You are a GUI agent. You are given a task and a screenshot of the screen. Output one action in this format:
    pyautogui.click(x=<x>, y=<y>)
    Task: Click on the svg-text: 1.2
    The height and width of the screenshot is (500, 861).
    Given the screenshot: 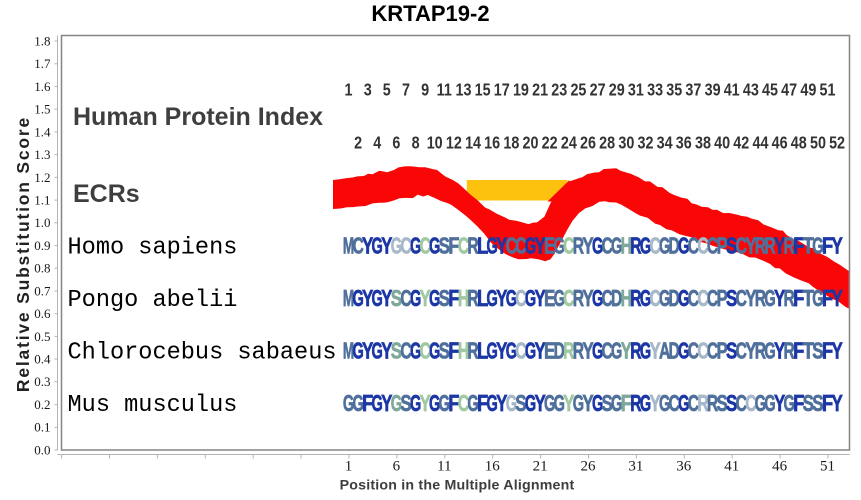 What is the action you would take?
    pyautogui.click(x=42, y=177)
    